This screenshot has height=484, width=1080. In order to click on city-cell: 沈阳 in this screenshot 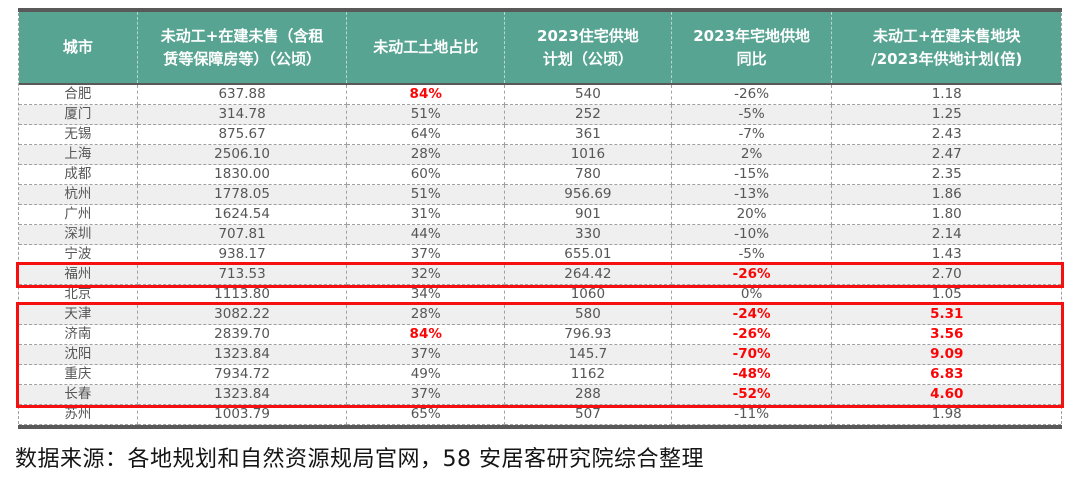, I will do `click(78, 355)`.